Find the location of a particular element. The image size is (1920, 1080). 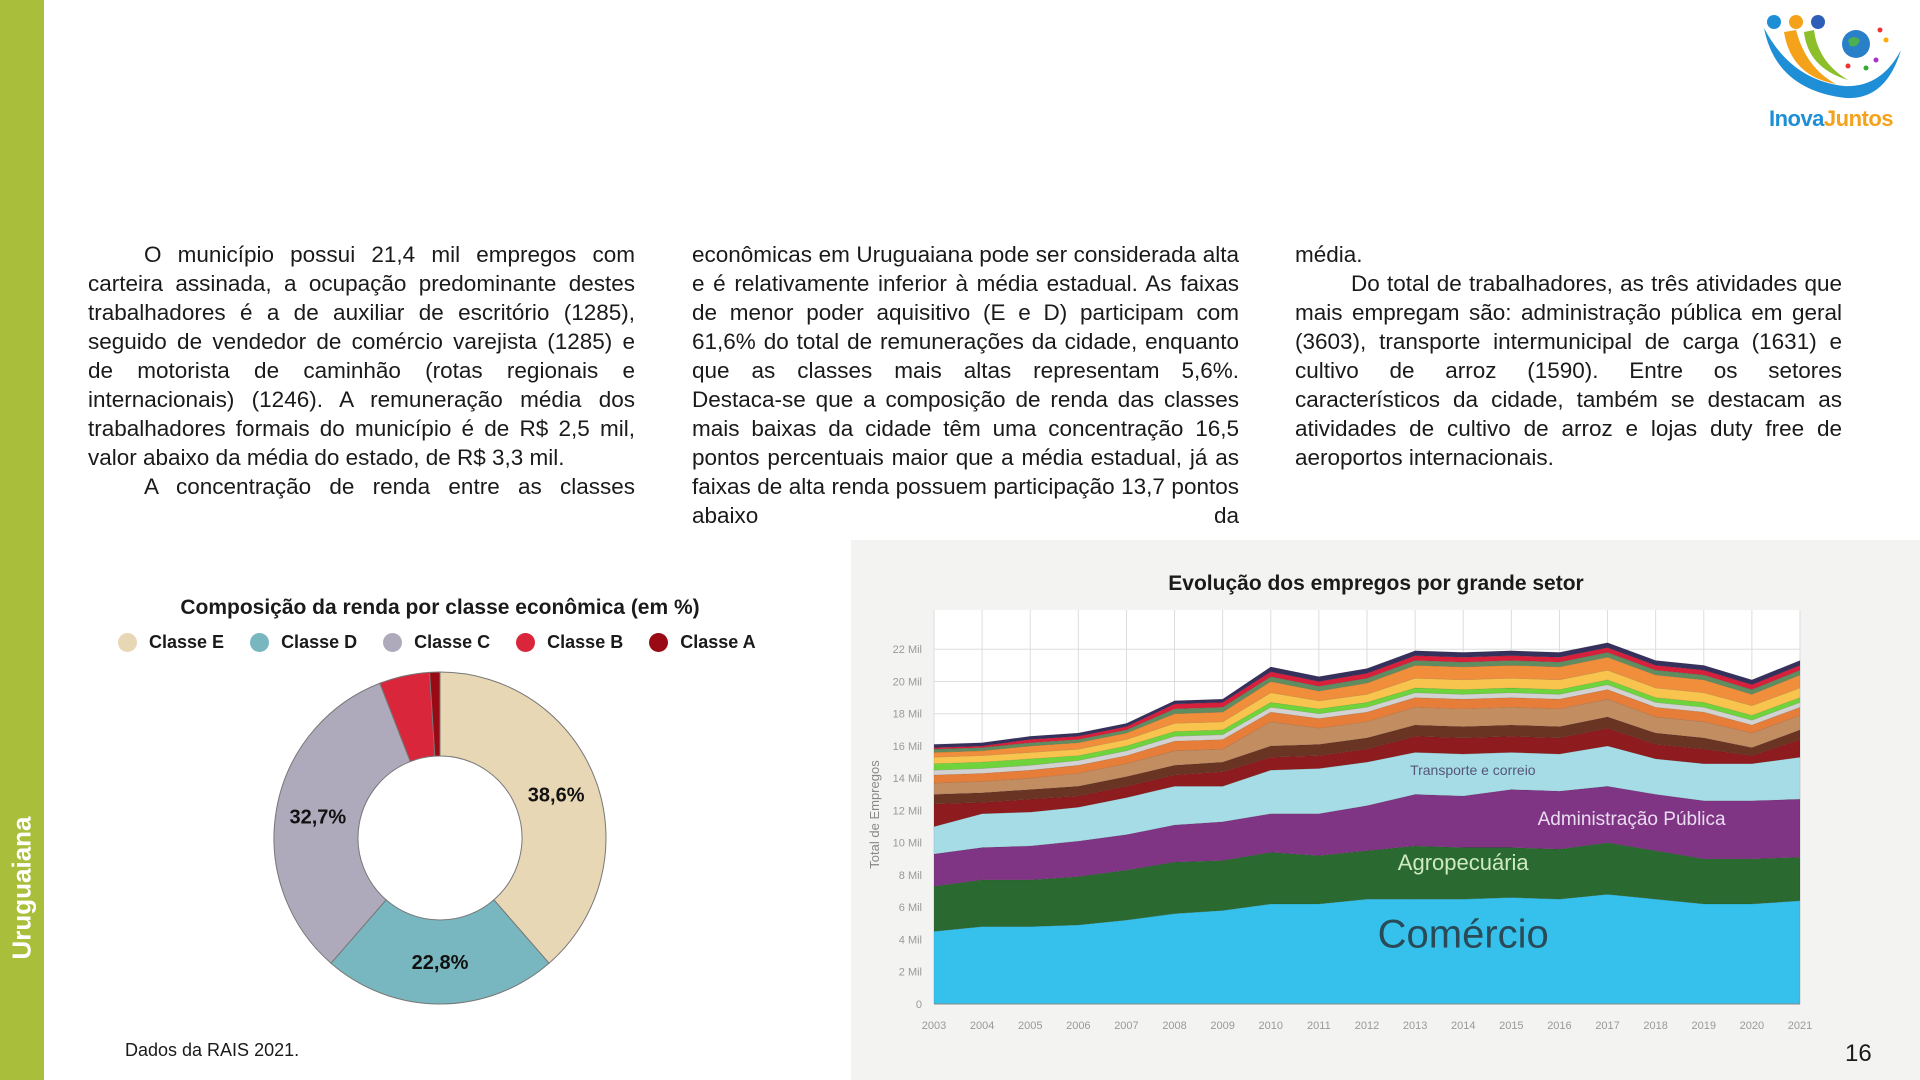

y-tick-label: 20 Mil is located at coordinates (907, 682).